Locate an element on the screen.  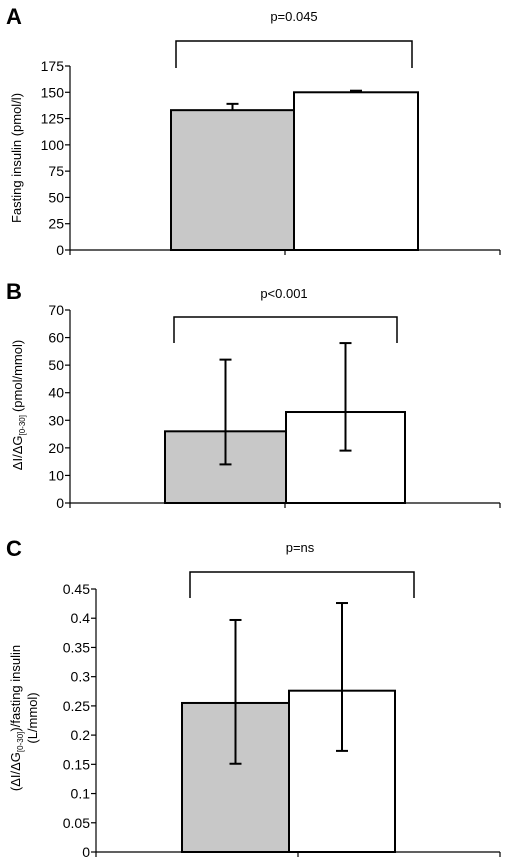
panel-b-letter: B is located at coordinates (14, 291).